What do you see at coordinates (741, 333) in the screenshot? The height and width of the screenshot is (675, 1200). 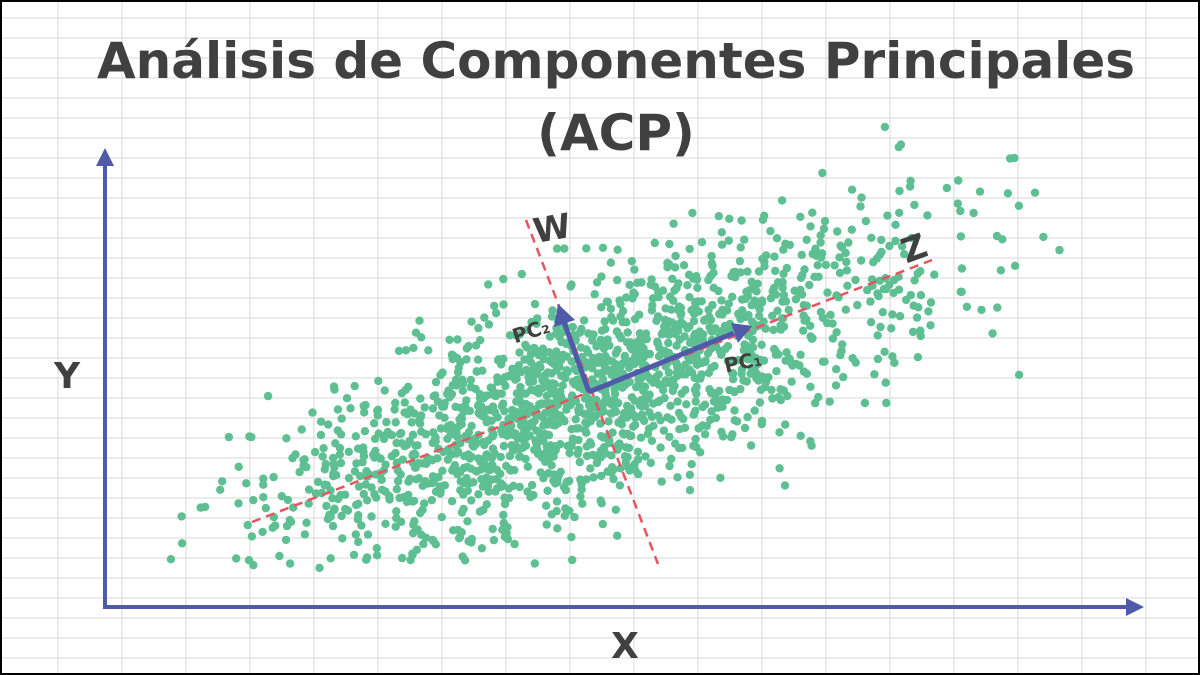 I see `pc1-arrowhead` at bounding box center [741, 333].